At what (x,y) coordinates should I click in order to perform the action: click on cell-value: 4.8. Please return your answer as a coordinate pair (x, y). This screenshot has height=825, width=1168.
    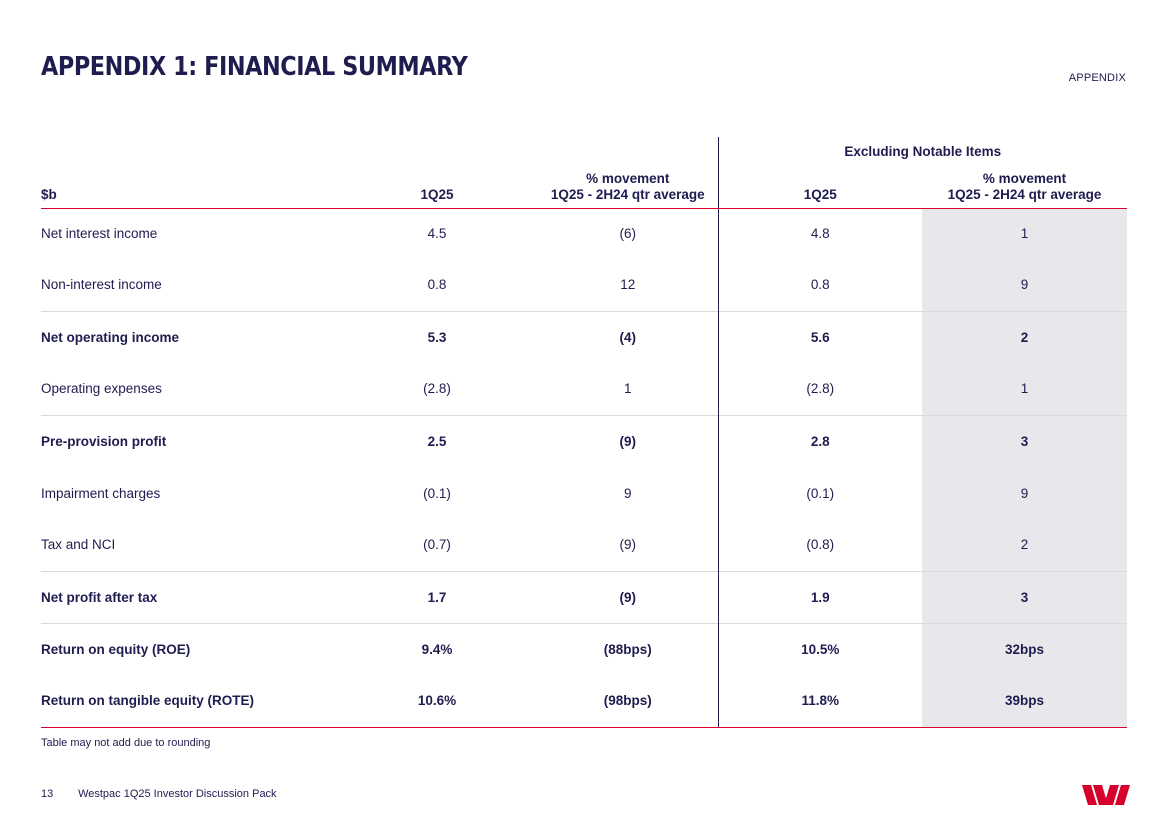
    Looking at the image, I should click on (819, 233).